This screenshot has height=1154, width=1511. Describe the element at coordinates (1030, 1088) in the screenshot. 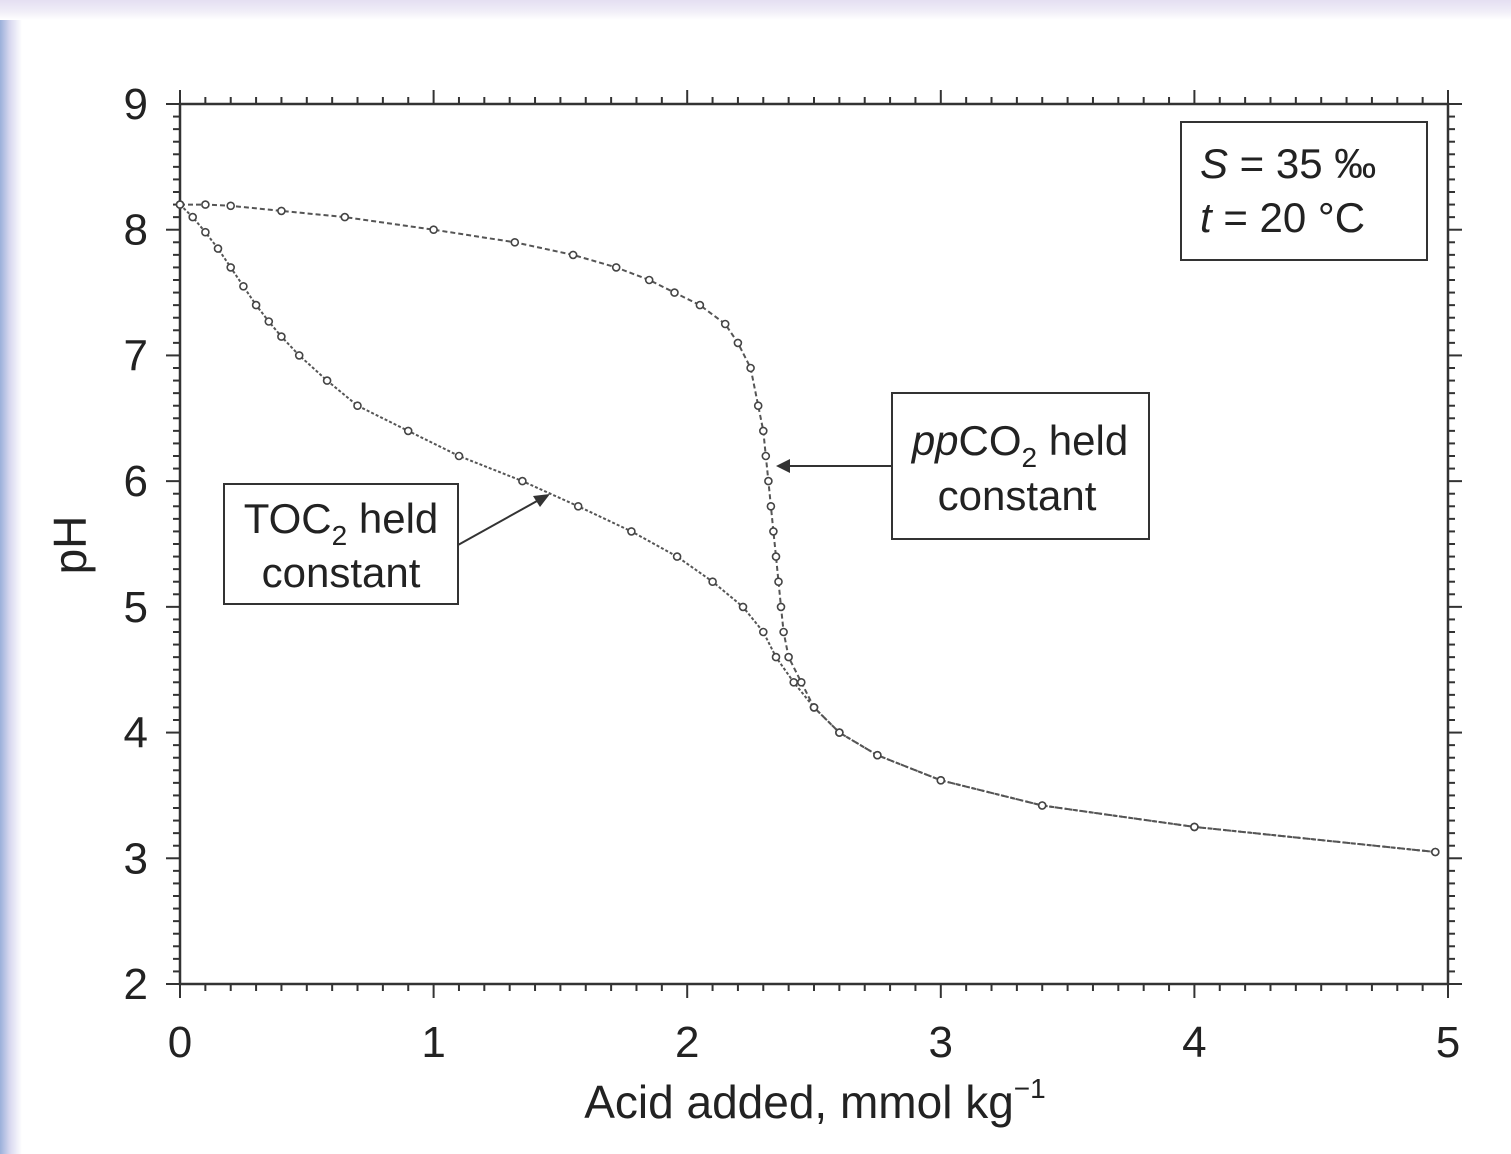

I see `x-axis-label-superscript: −1` at that location.